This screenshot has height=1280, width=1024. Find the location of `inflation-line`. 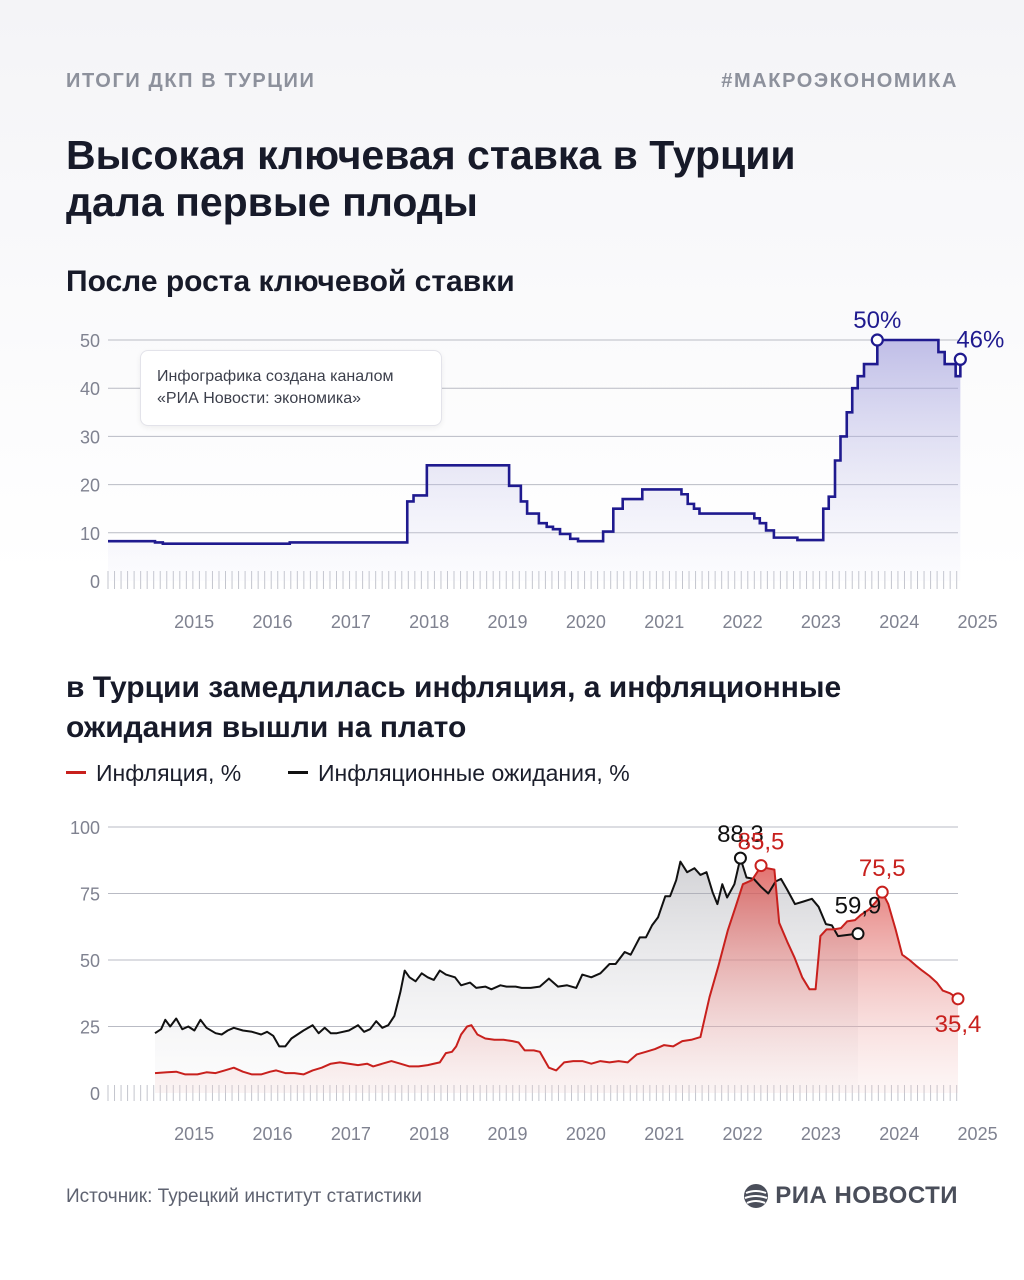

inflation-line is located at coordinates (556, 970).